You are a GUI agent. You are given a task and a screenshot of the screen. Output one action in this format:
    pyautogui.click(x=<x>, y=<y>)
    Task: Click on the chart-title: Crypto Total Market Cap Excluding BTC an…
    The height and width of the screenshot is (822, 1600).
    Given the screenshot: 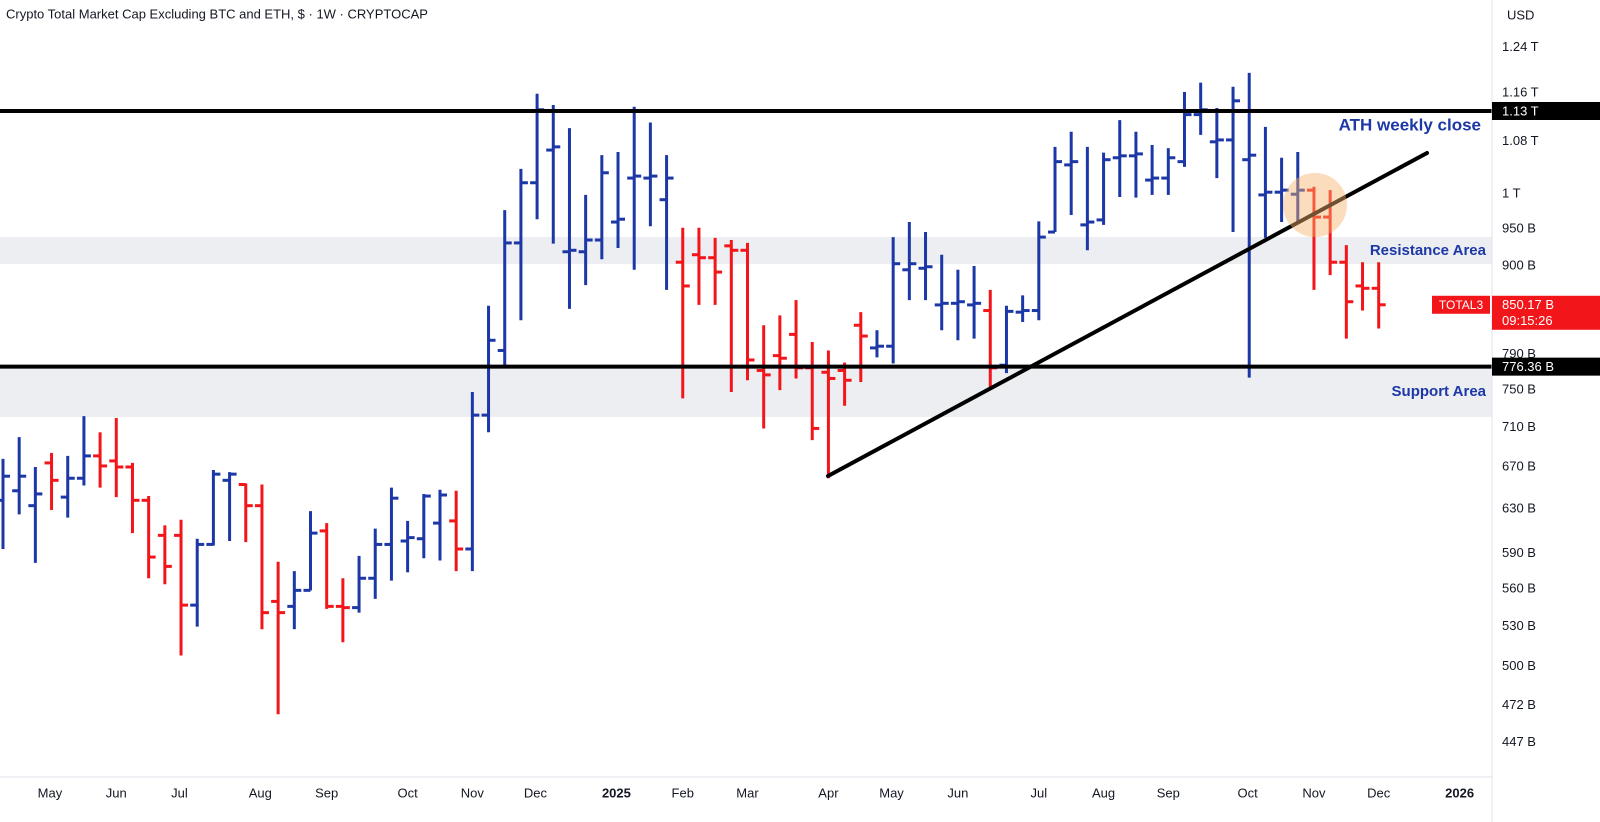 What is the action you would take?
    pyautogui.click(x=217, y=13)
    